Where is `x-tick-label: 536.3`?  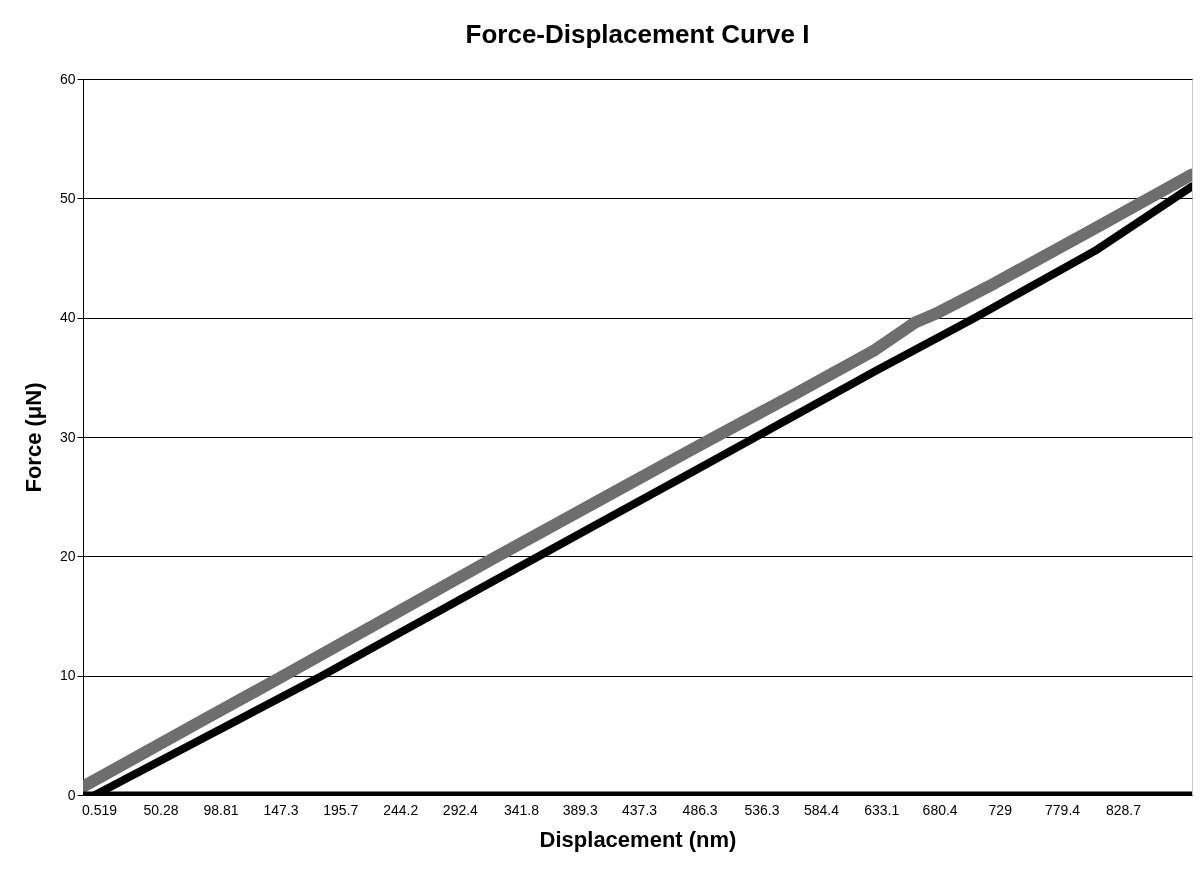 x-tick-label: 536.3 is located at coordinates (762, 809).